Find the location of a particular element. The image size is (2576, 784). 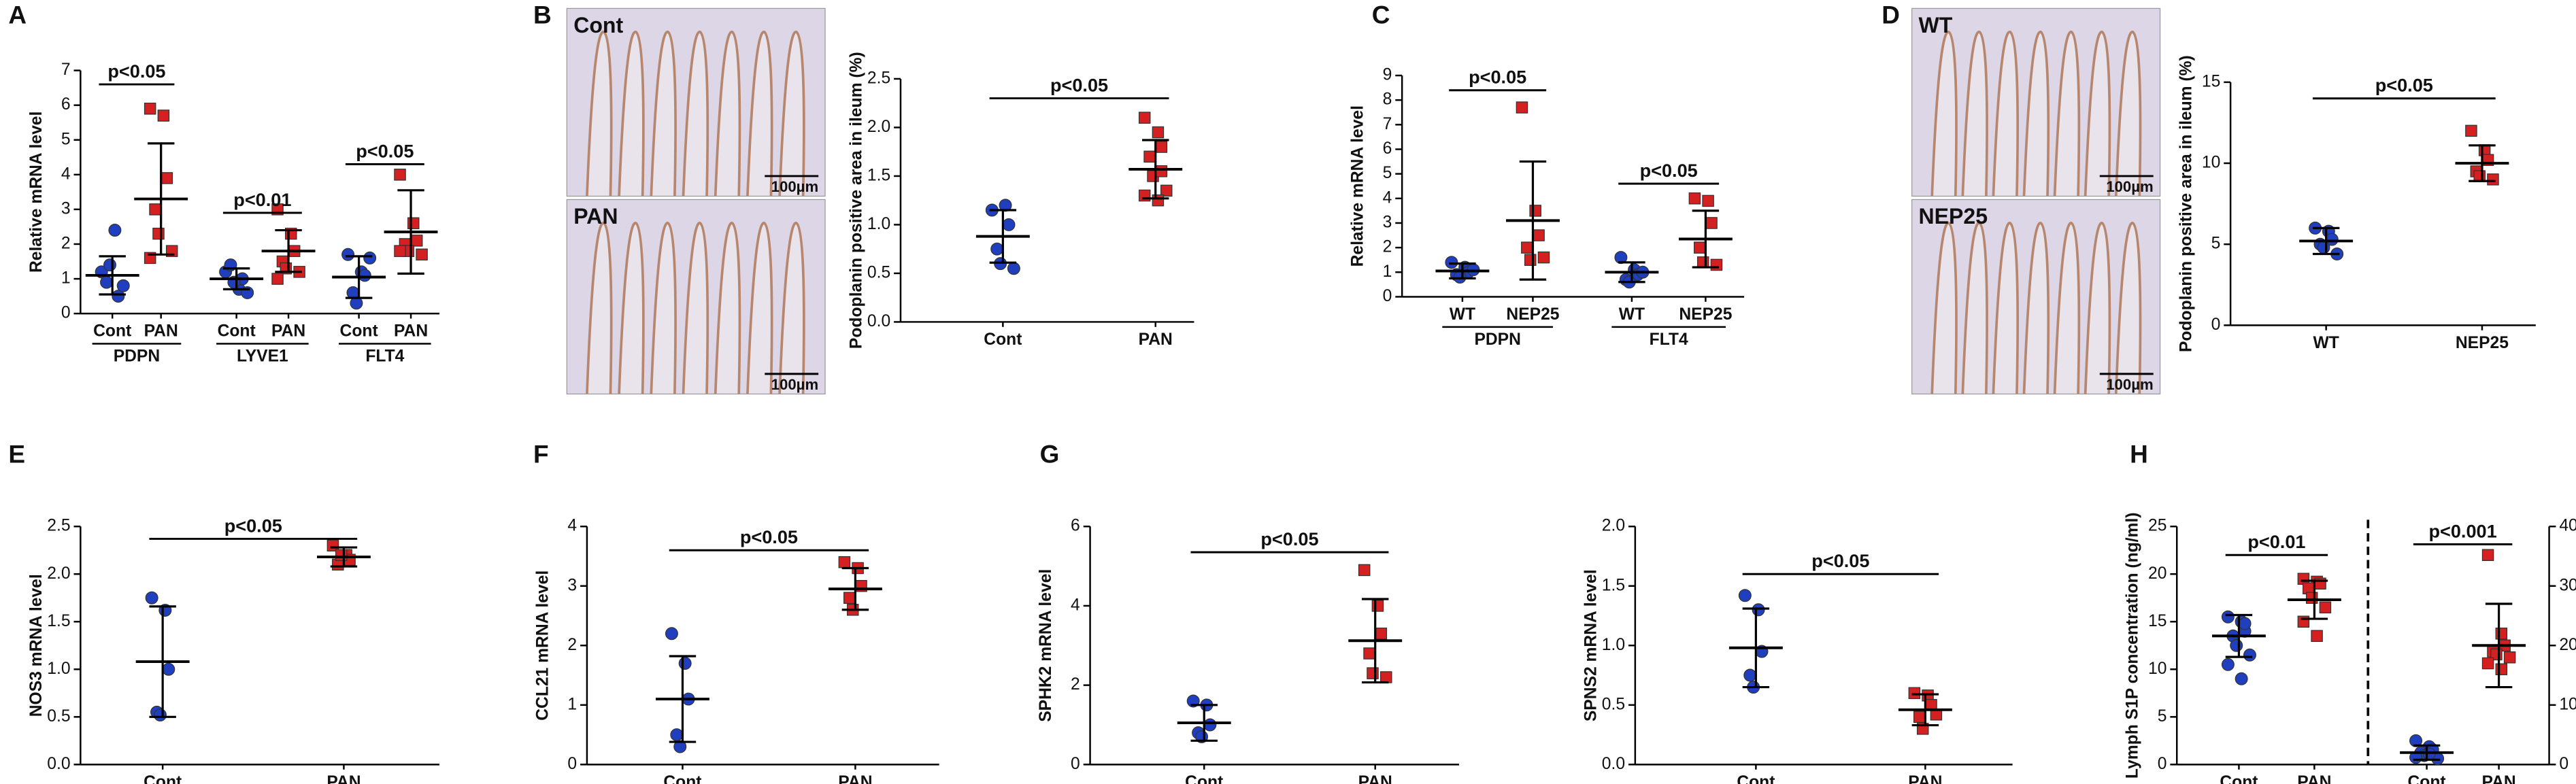

y-tick-label: 0.5 is located at coordinates (1613, 704).